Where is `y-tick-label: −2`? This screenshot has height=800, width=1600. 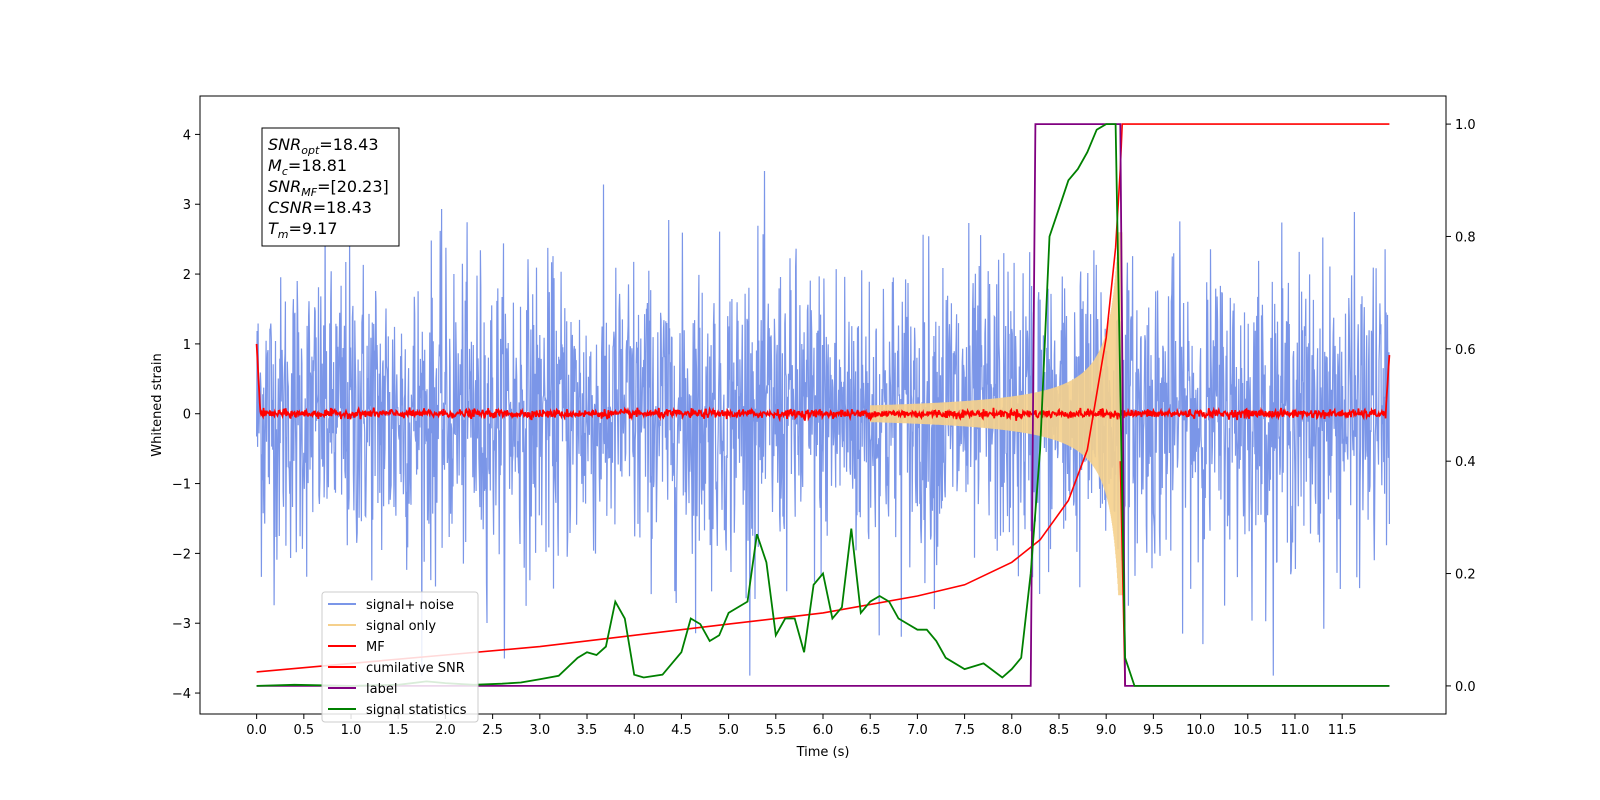 y-tick-label: −2 is located at coordinates (181, 554).